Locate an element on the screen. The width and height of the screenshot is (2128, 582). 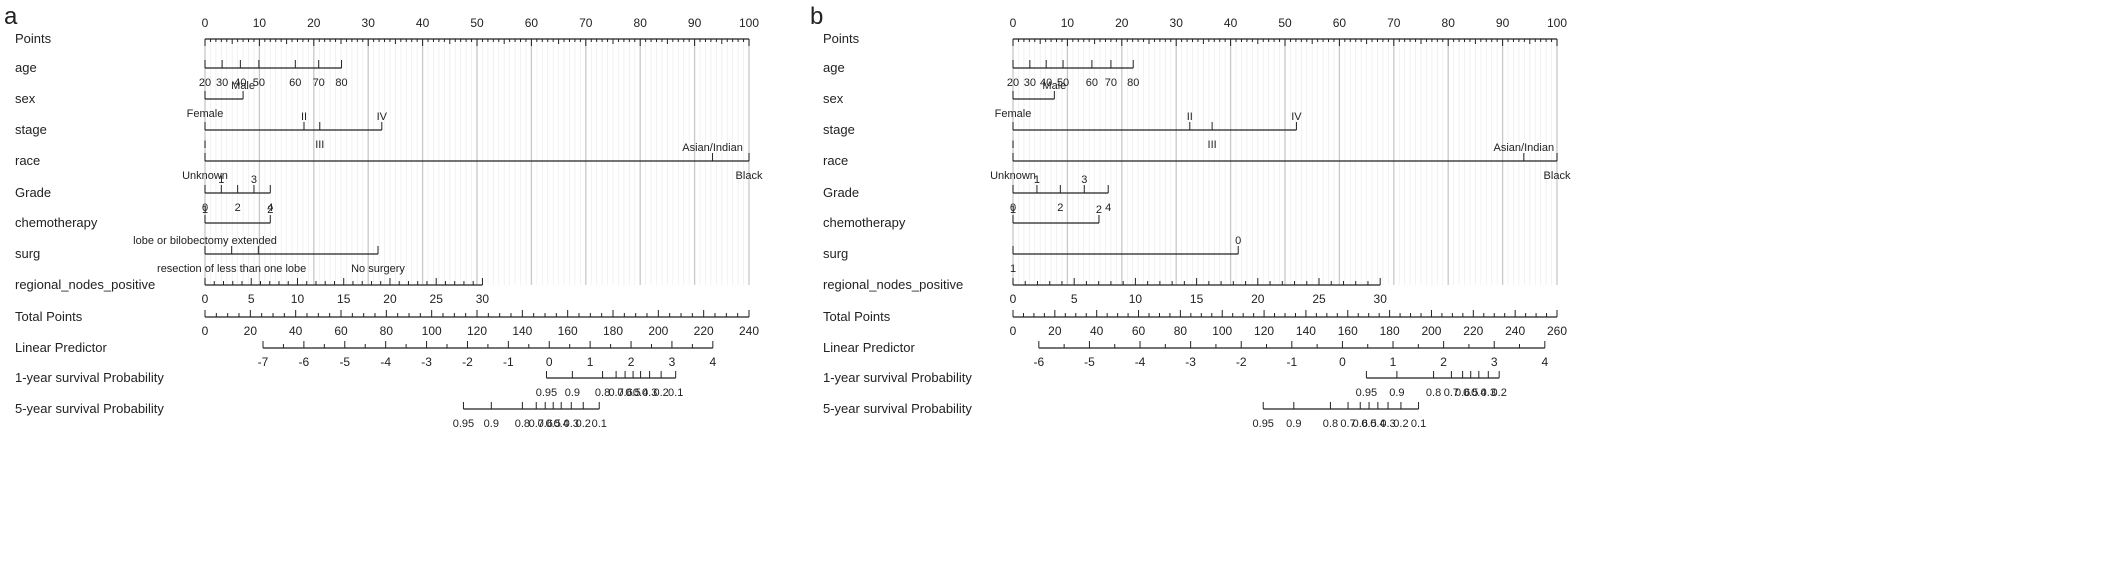
tick-label: 160 is located at coordinates (1348, 331).